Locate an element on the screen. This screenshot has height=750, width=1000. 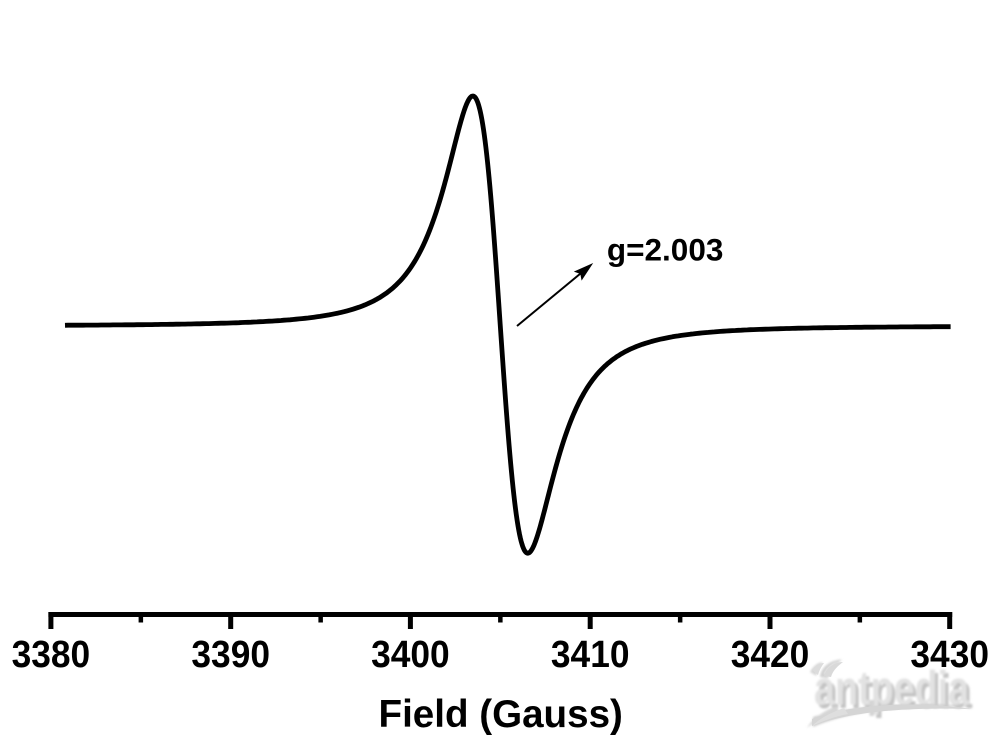
svg-text: 3420 is located at coordinates (770, 654).